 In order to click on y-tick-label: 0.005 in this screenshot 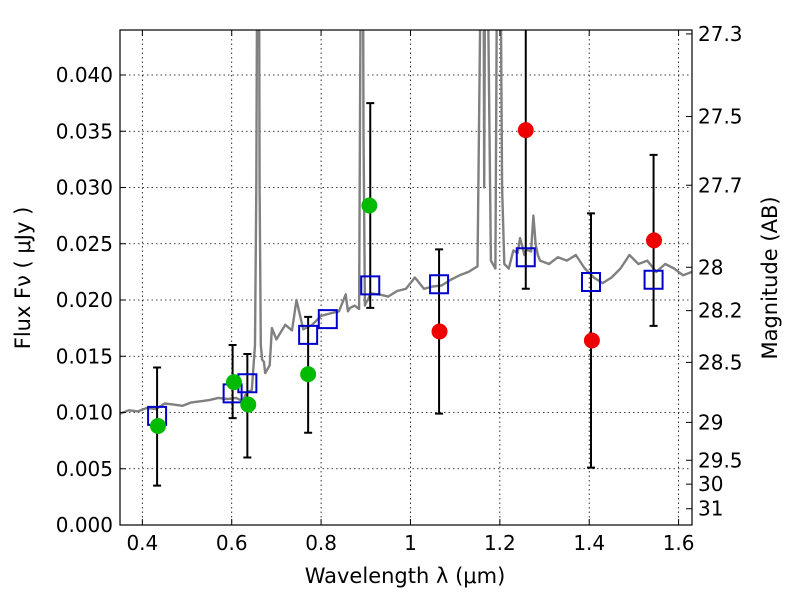, I will do `click(84, 469)`.